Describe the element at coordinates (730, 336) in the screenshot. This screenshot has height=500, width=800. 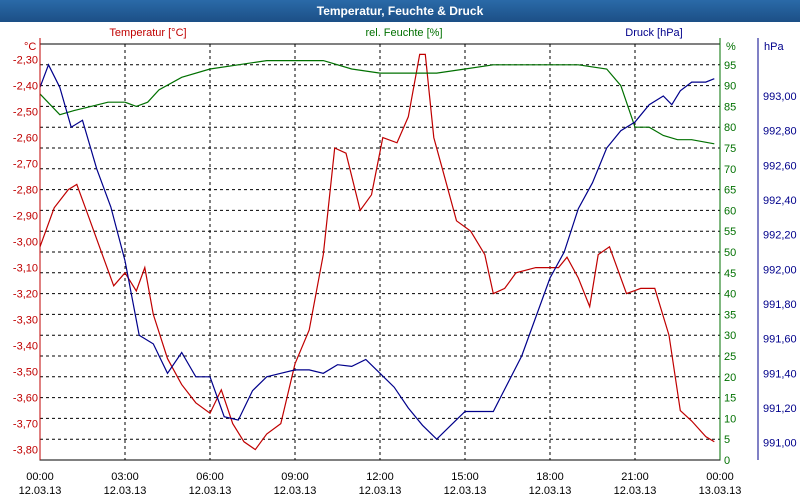
I see `humidity-tick-label: 30` at that location.